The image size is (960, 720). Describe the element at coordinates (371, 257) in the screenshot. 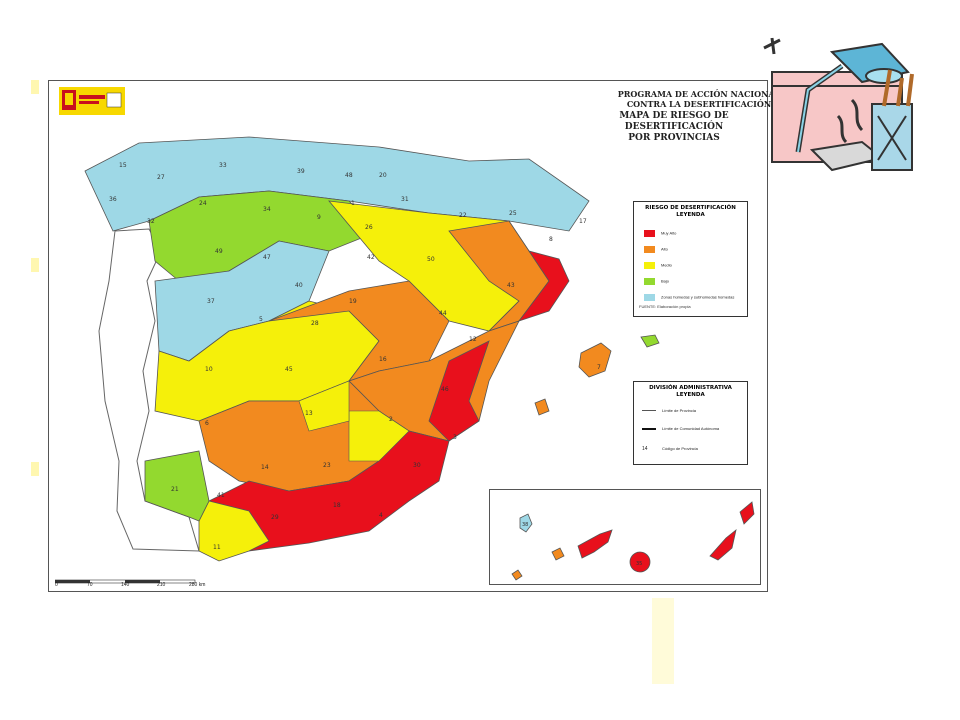

I see `province-code: 42` at that location.